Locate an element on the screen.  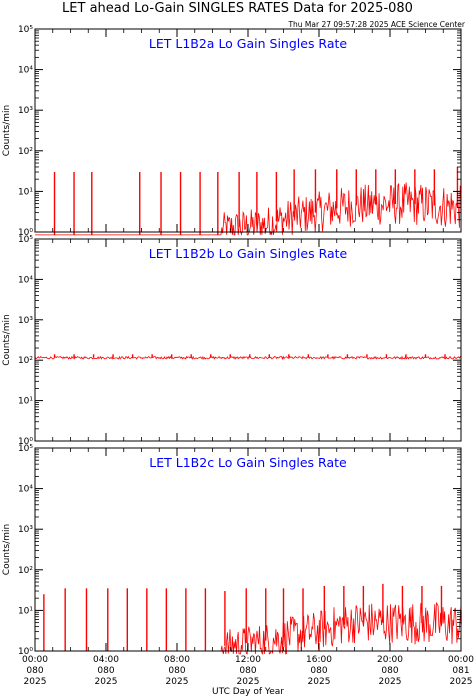
x-tick-label: 16:00 is located at coordinates (319, 660).